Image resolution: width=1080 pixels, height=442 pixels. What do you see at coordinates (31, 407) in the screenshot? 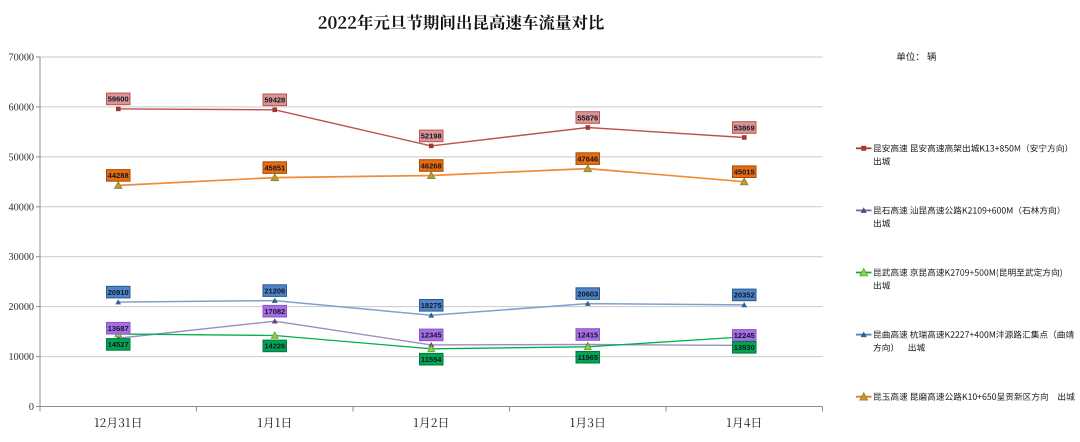
I see `svg-text: 0` at bounding box center [31, 407].